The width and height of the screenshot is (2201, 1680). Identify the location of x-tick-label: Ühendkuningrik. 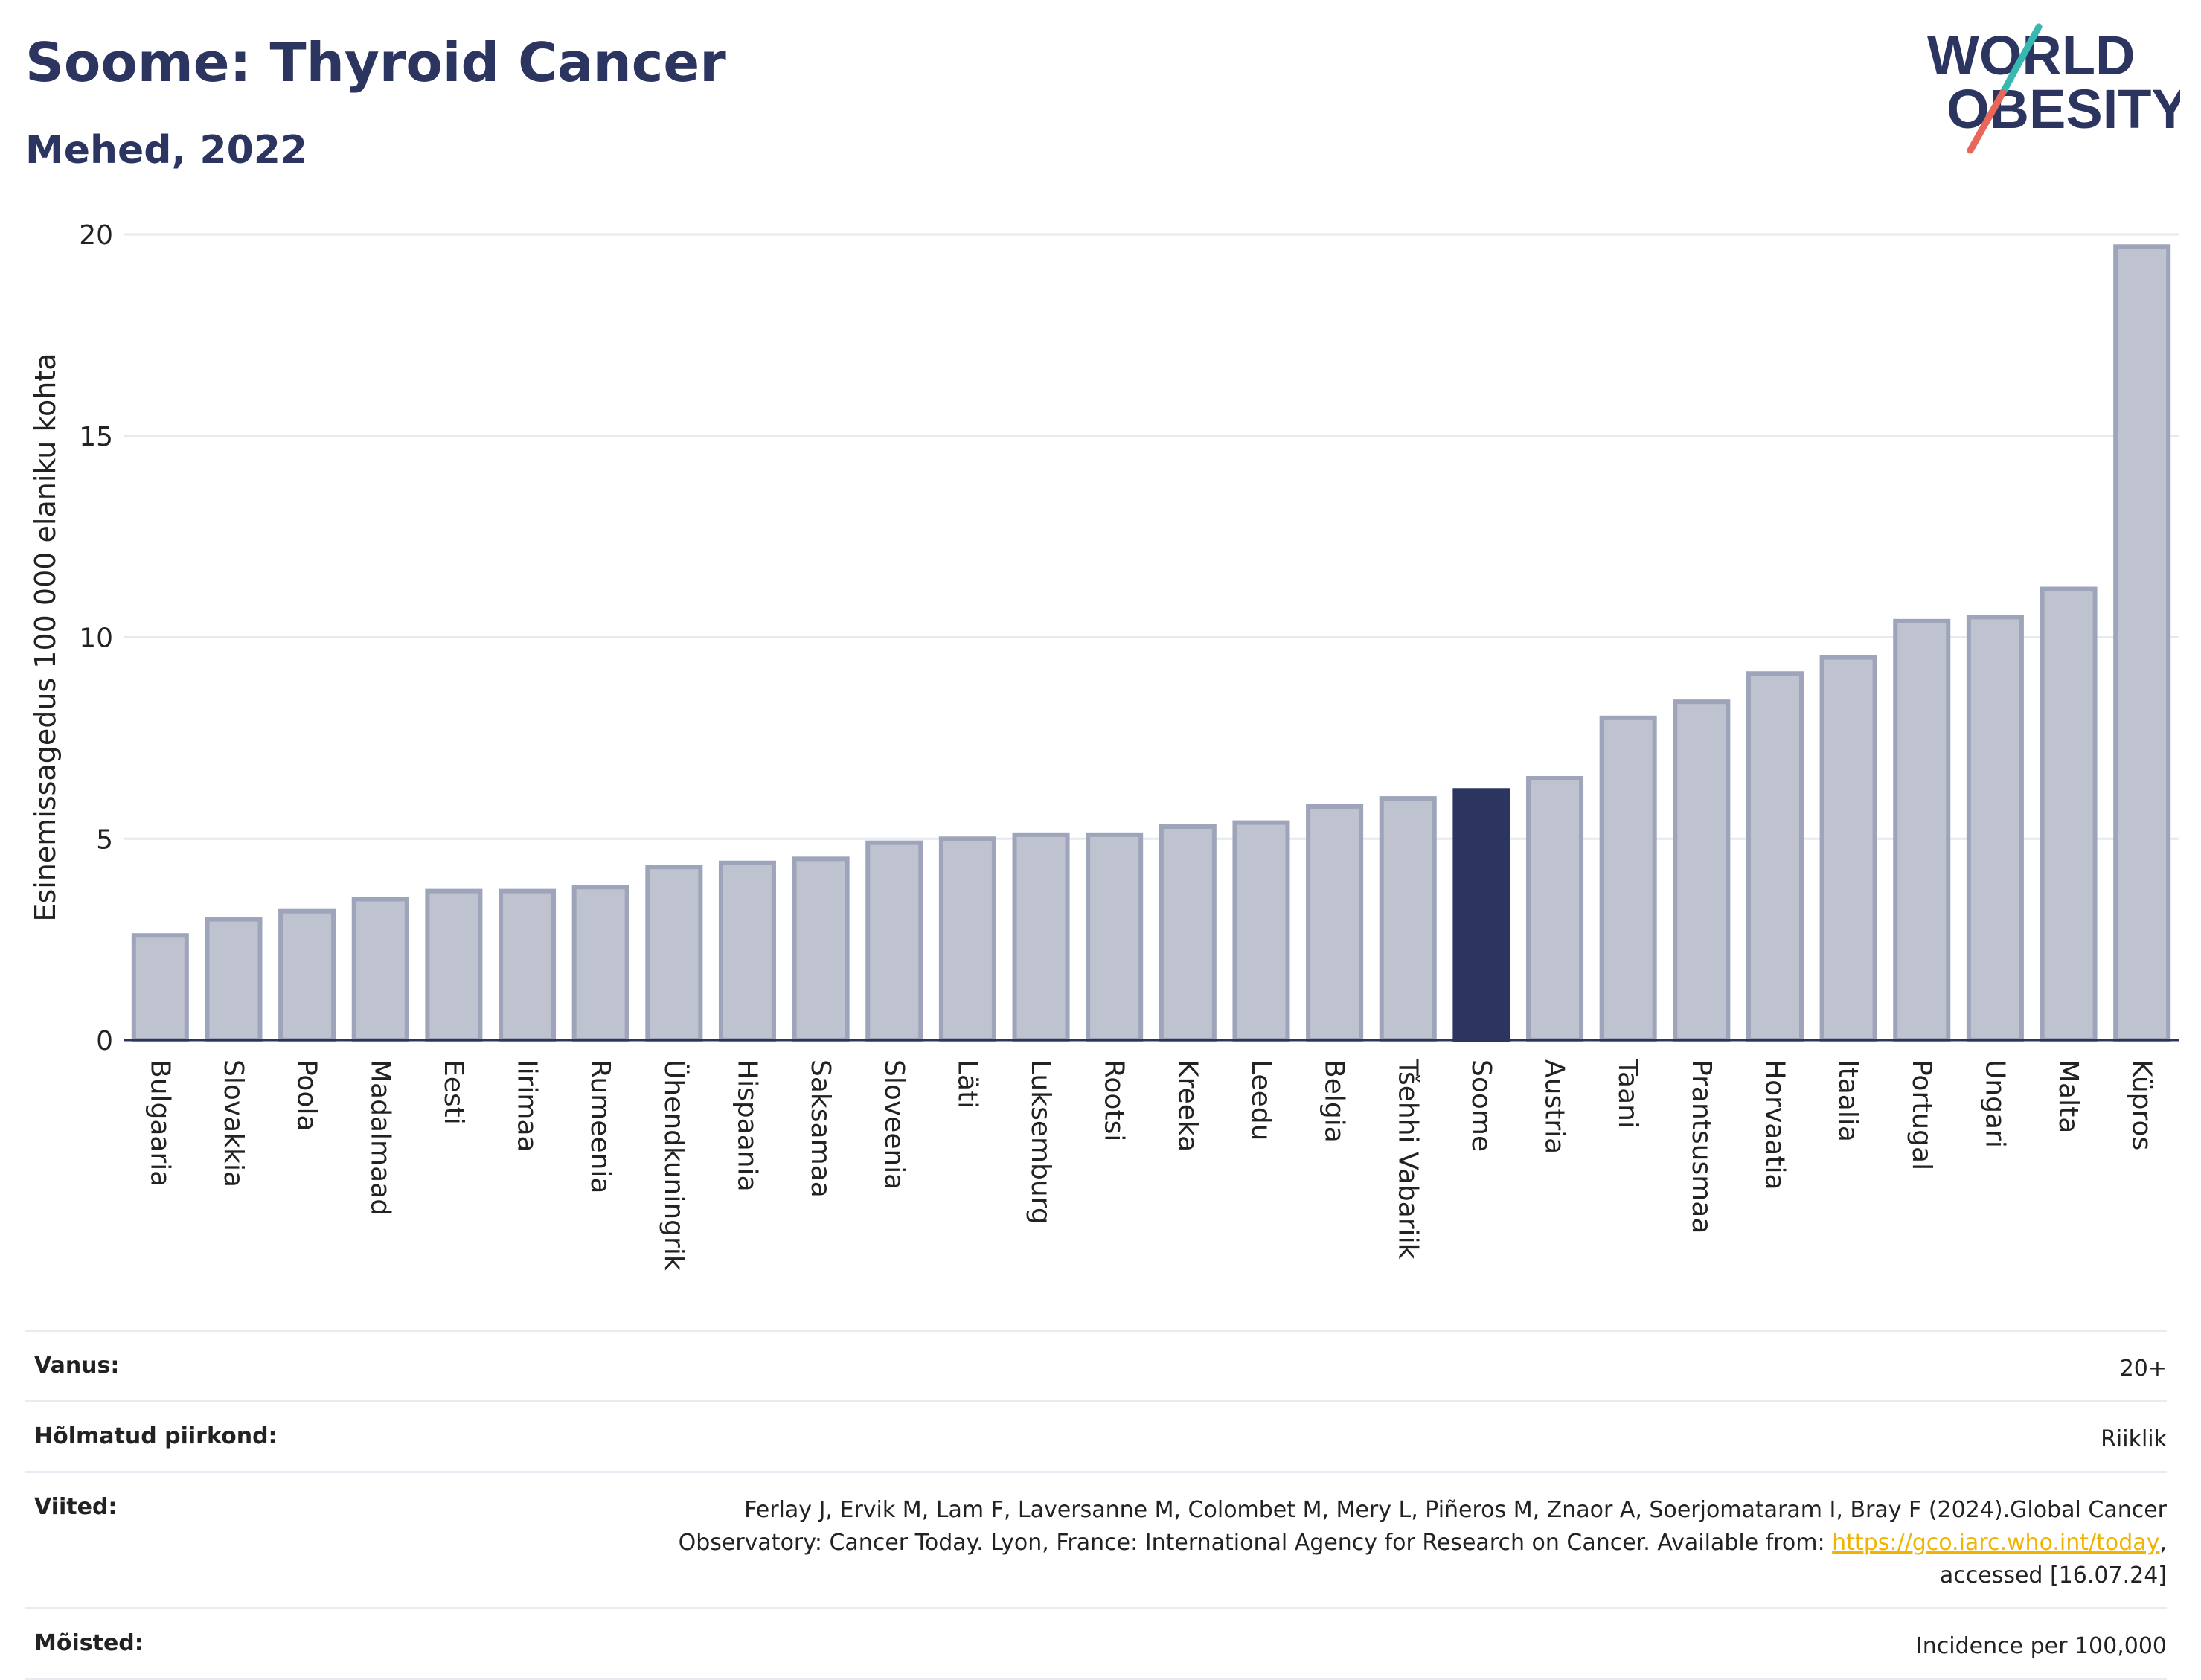
(674, 1165).